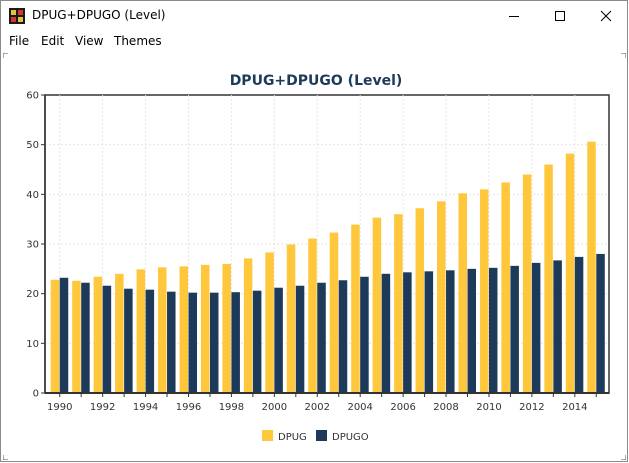  Describe the element at coordinates (450, 331) in the screenshot. I see `bar-dpugo-2008` at that location.